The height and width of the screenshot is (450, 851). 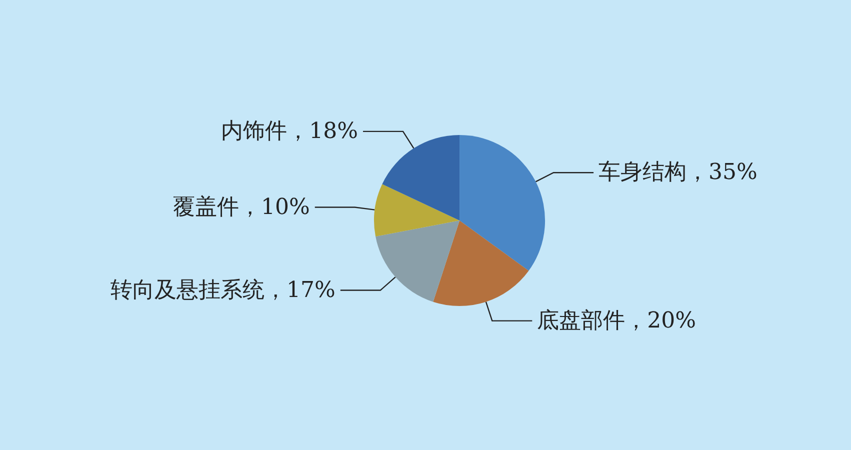 What do you see at coordinates (616, 321) in the screenshot?
I see `slice-label: 底盘部件，20%` at bounding box center [616, 321].